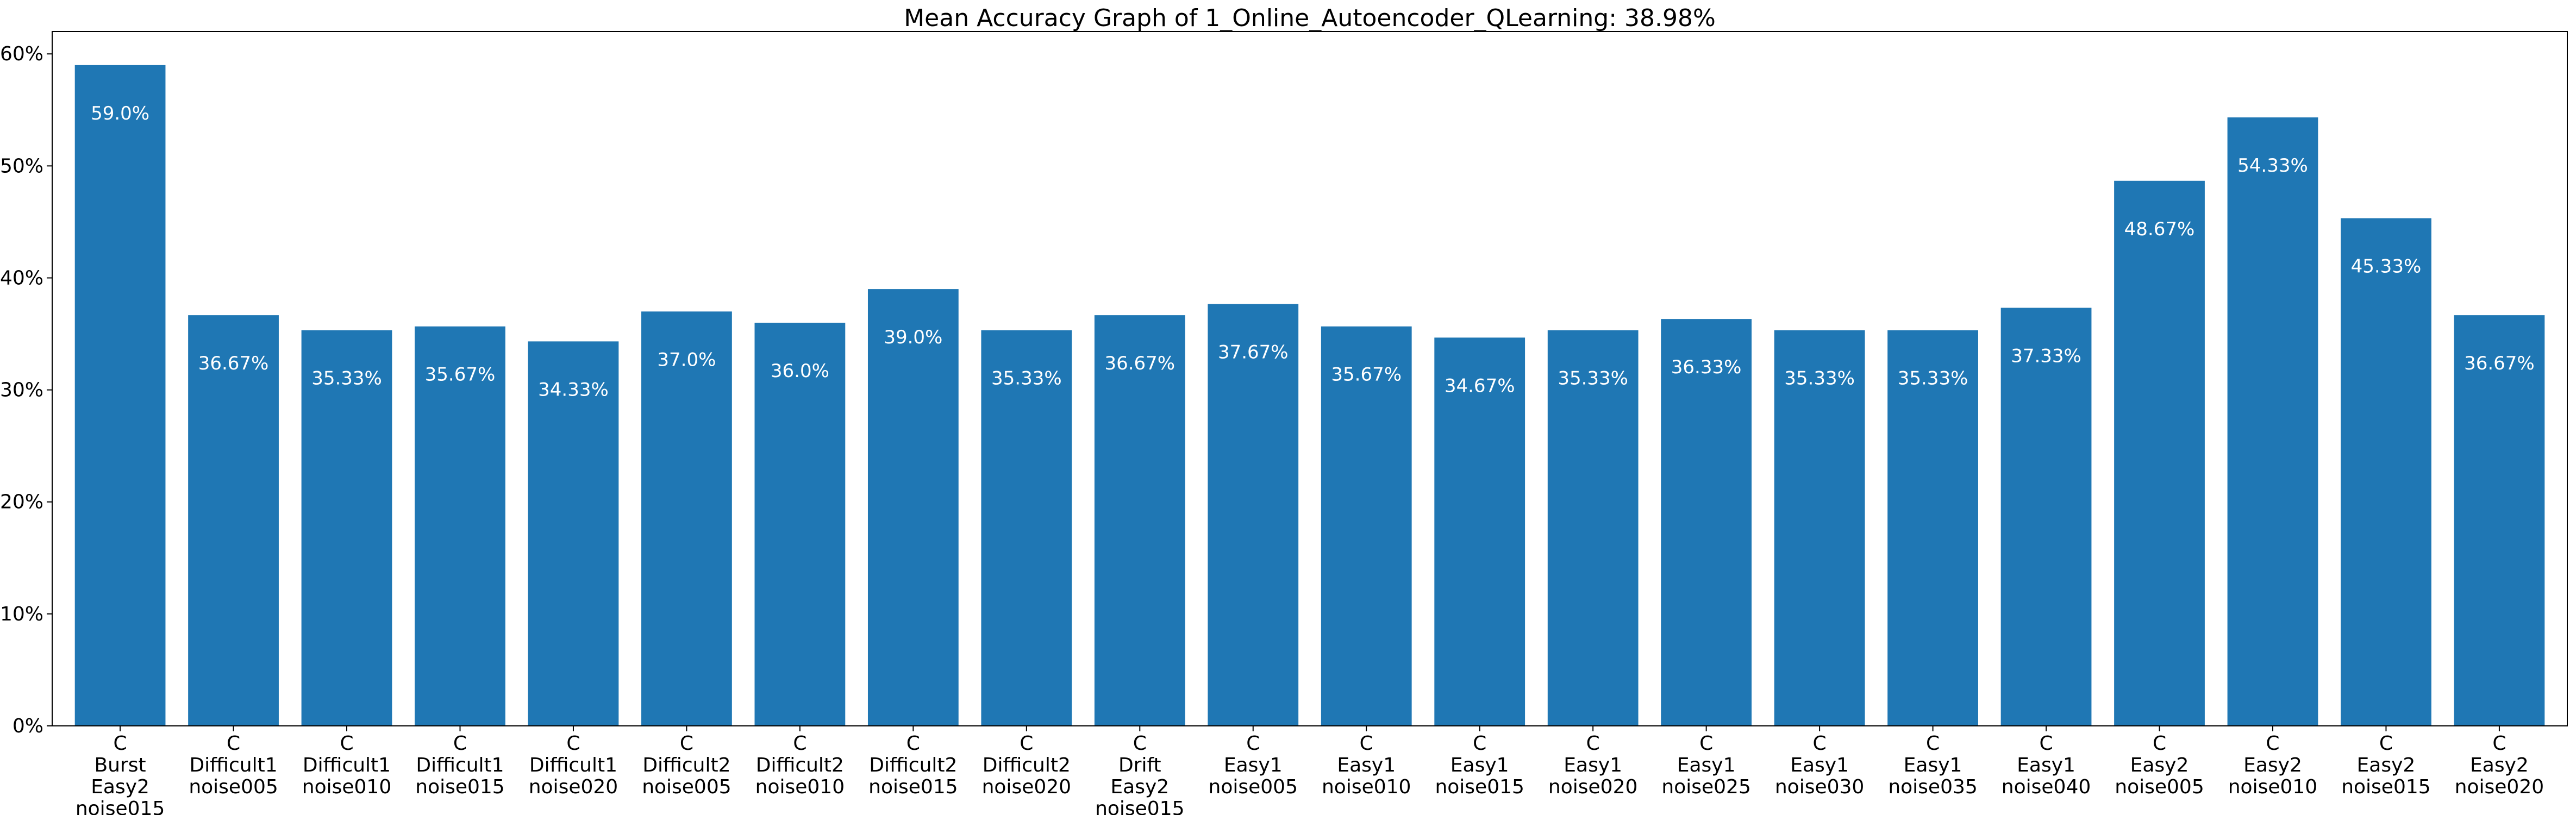 The width and height of the screenshot is (2576, 815). What do you see at coordinates (1480, 386) in the screenshot?
I see `bar-value-label: 34.67%` at bounding box center [1480, 386].